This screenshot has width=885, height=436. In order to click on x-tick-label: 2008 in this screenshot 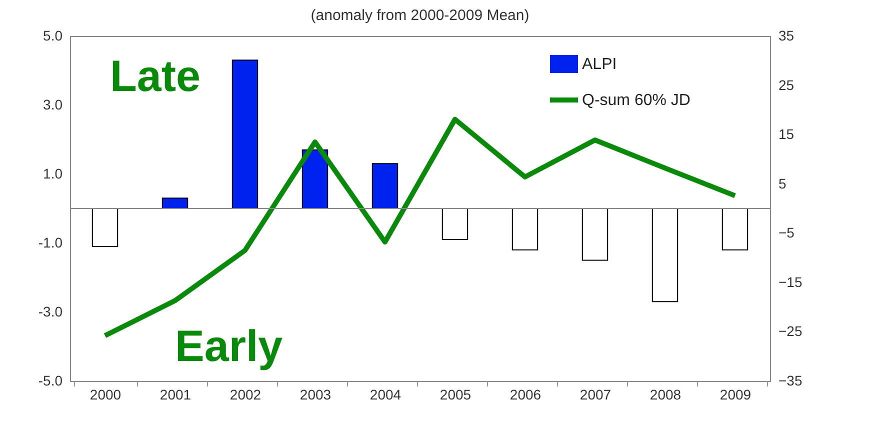, I will do `click(666, 394)`.